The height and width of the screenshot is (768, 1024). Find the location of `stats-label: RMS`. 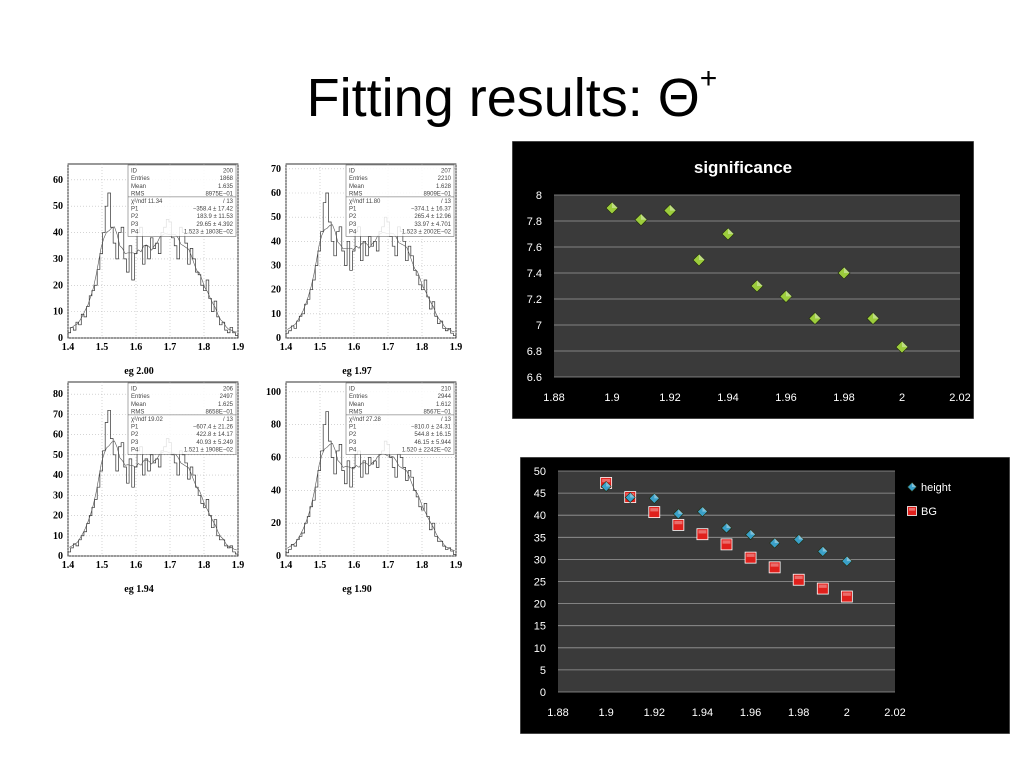

stats-label: RMS is located at coordinates (355, 194).